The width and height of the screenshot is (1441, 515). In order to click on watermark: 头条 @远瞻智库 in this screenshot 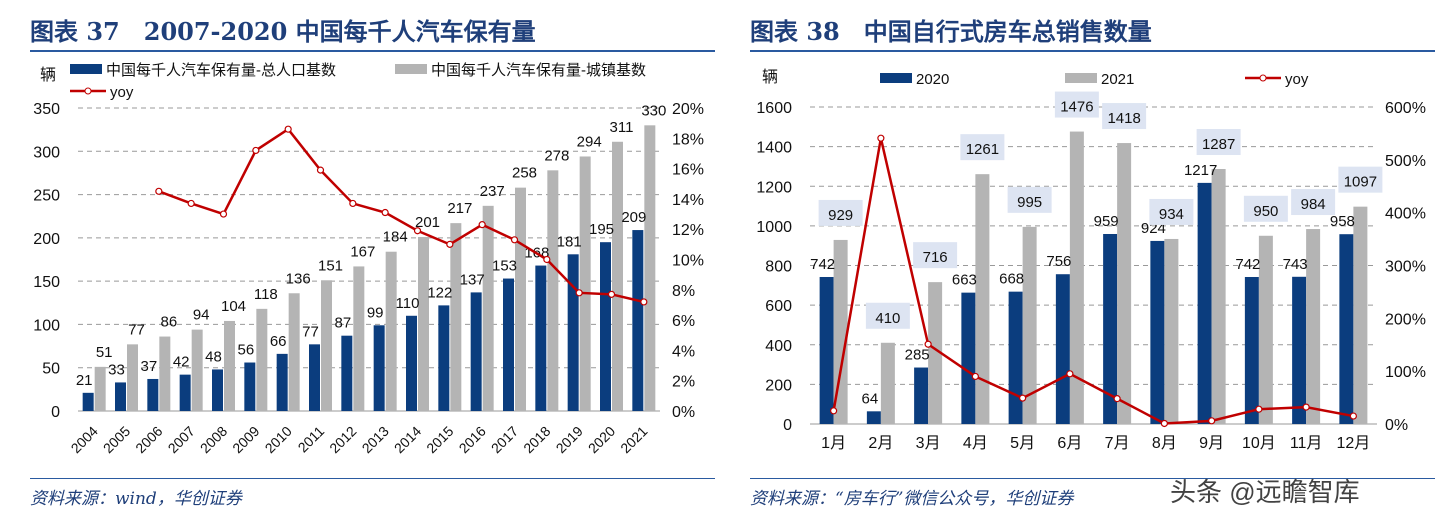, I will do `click(1265, 492)`.